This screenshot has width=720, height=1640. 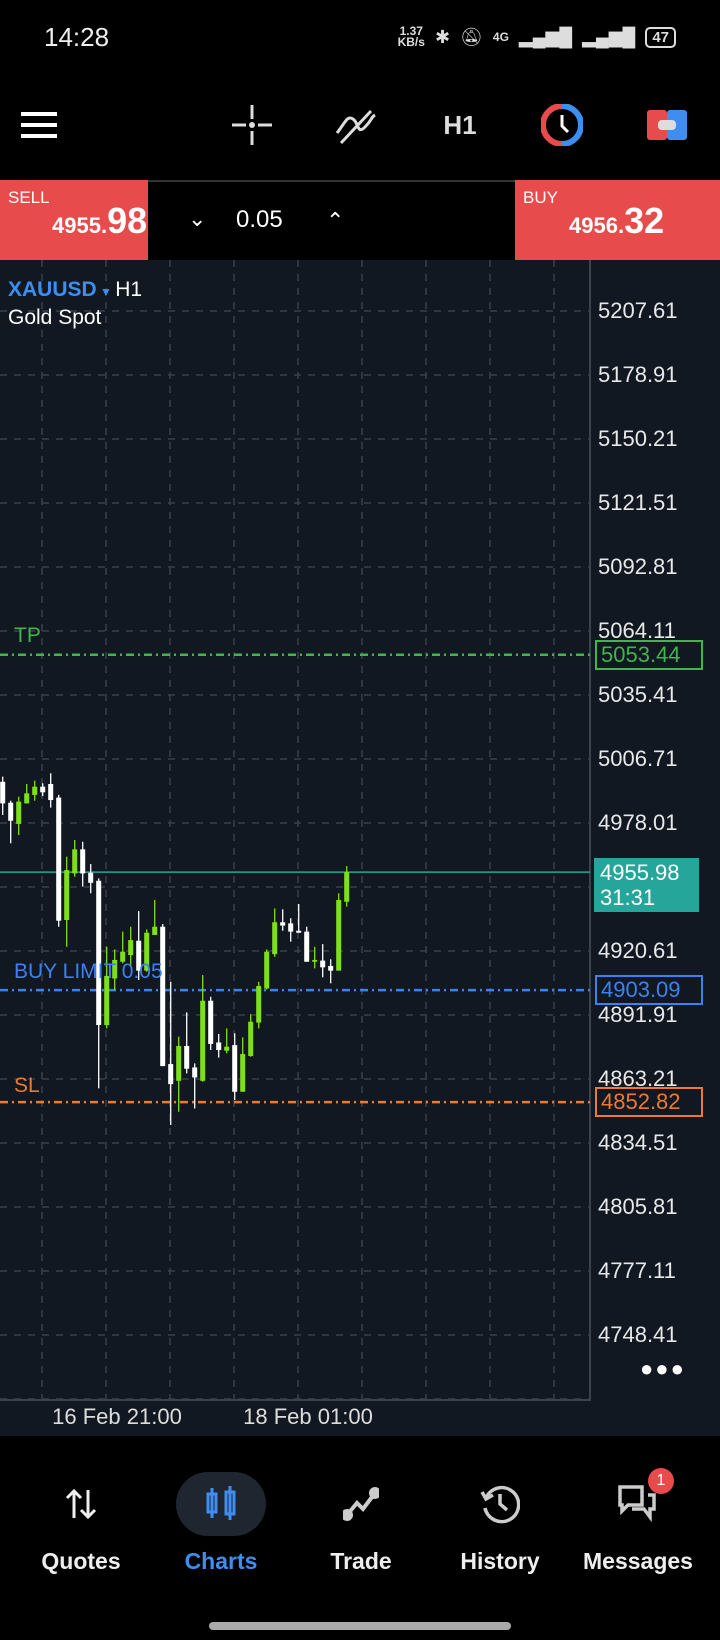 I want to click on time-label: 18 Feb 01:00, so click(x=308, y=1416).